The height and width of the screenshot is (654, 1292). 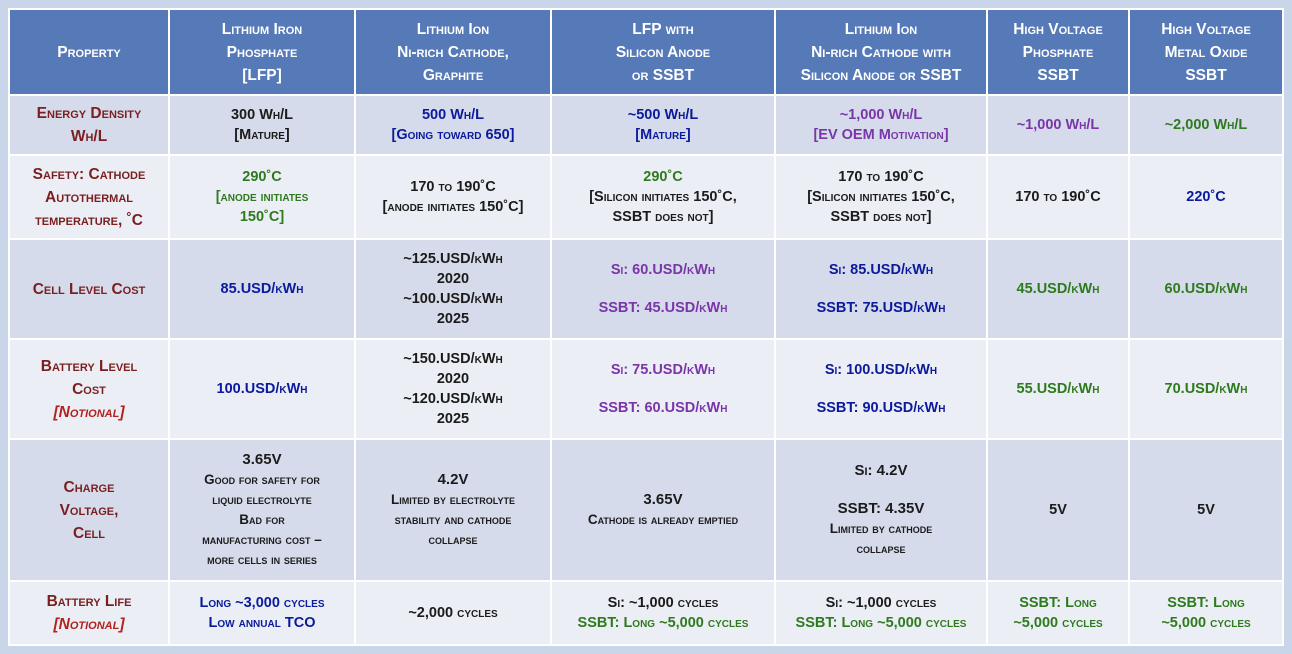 What do you see at coordinates (881, 125) in the screenshot?
I see `energy-nmc-si: ~1,000 Wh/L [EV OEM Motivation]` at bounding box center [881, 125].